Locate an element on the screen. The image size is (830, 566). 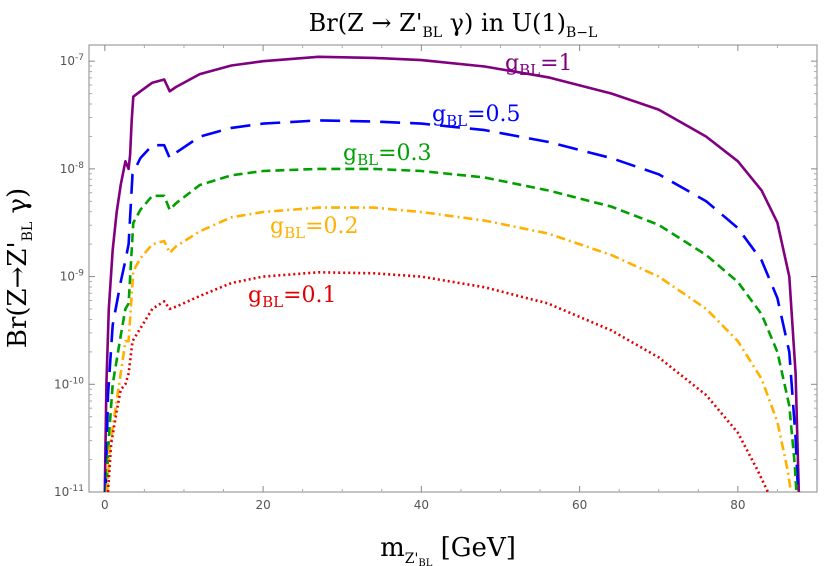
x-tick-label: 0 is located at coordinates (105, 505).